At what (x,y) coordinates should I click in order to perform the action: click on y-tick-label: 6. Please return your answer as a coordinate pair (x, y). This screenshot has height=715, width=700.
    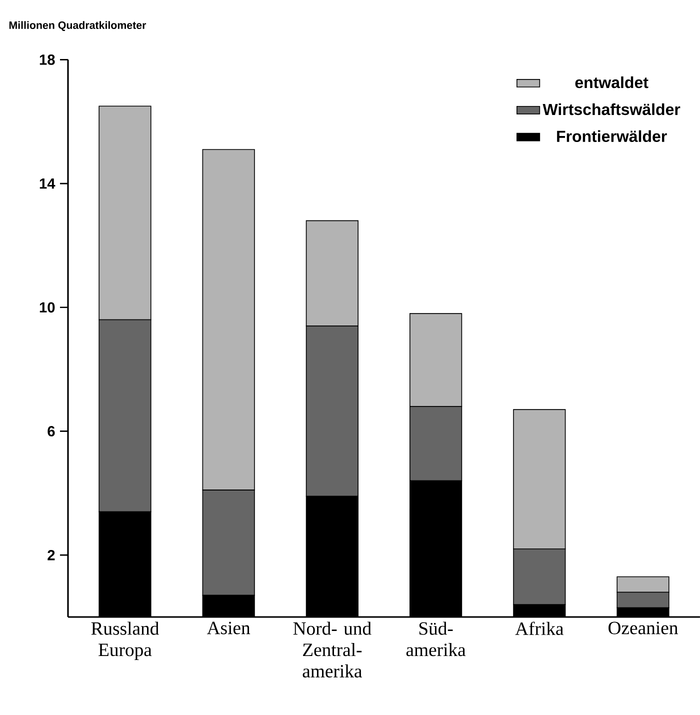
    Looking at the image, I should click on (51, 431).